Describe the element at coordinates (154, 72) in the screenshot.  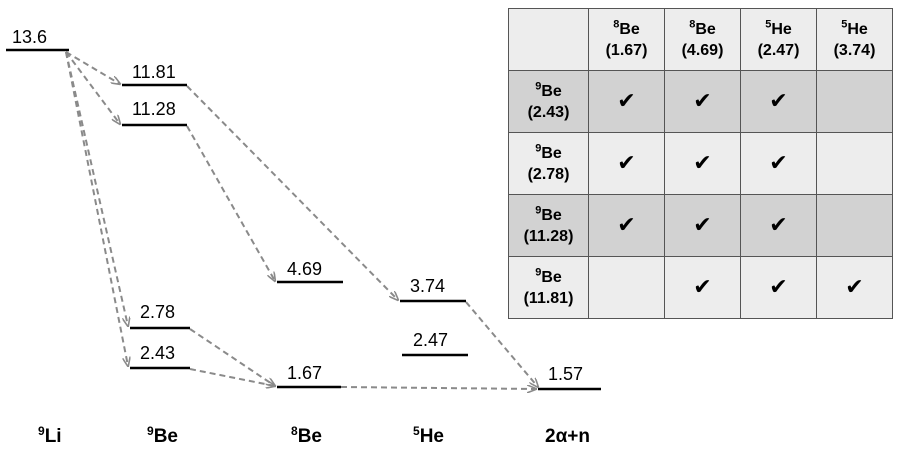
I see `level-label-11.81: 11.81` at that location.